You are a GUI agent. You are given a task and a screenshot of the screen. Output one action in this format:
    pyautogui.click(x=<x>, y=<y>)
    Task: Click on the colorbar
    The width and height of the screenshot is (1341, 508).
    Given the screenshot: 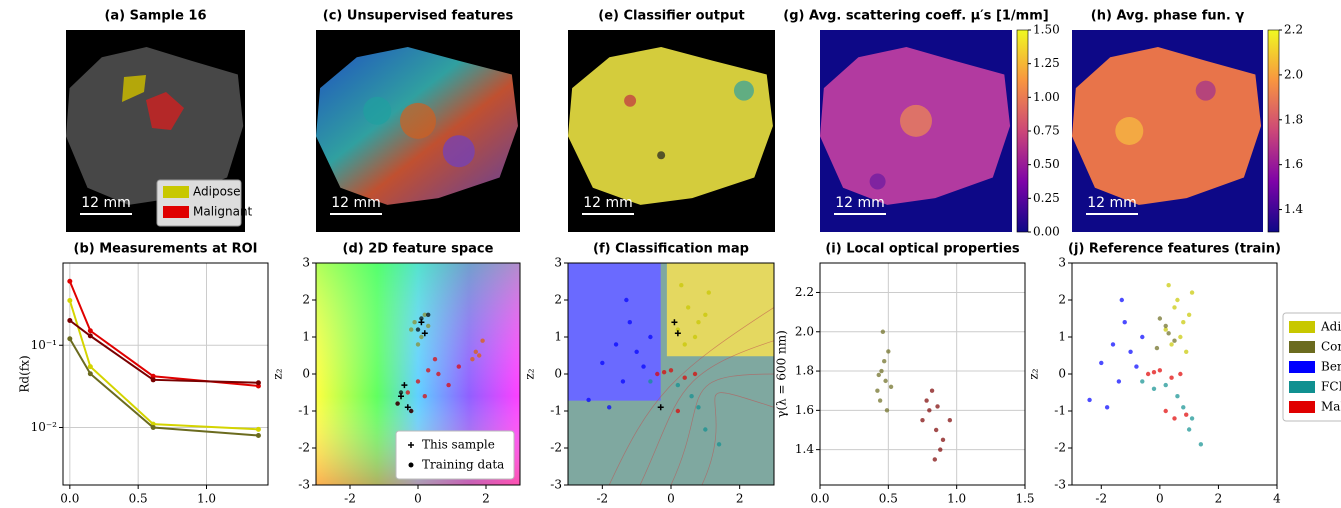 What is the action you would take?
    pyautogui.click(x=1022, y=131)
    